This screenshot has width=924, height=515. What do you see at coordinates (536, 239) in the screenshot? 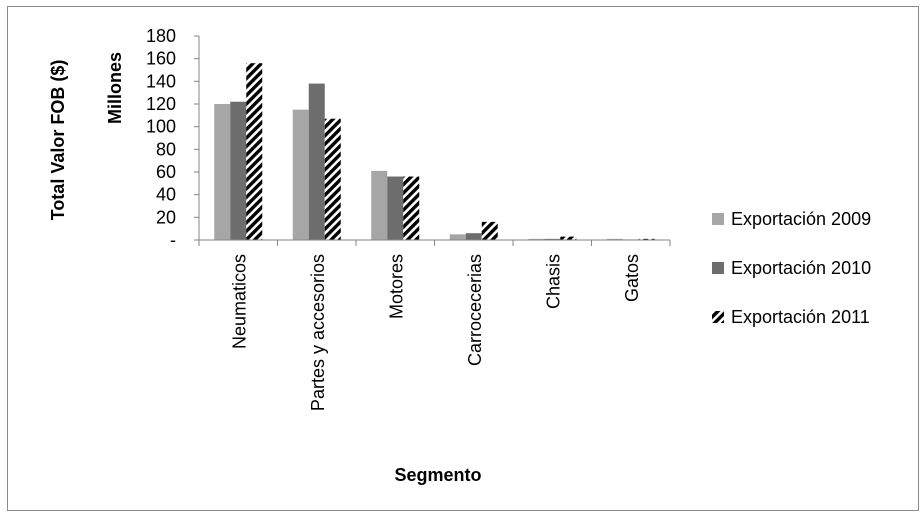
I see `bar-chasis-exportacion-2009` at bounding box center [536, 239].